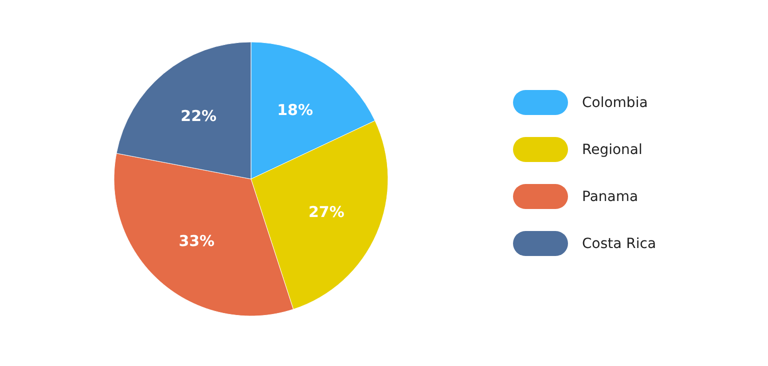 This screenshot has height=366, width=768. Describe the element at coordinates (326, 211) in the screenshot. I see `data-label: 27%` at that location.